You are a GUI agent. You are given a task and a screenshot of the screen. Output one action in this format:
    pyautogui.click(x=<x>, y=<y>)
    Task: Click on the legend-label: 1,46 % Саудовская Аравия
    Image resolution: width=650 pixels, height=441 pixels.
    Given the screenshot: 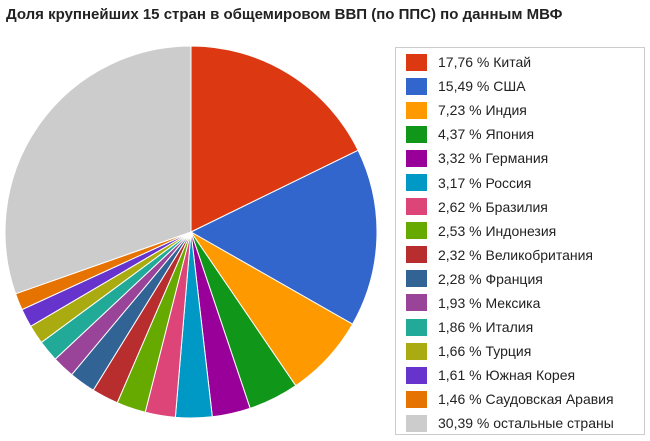 What is the action you would take?
    pyautogui.click(x=526, y=399)
    